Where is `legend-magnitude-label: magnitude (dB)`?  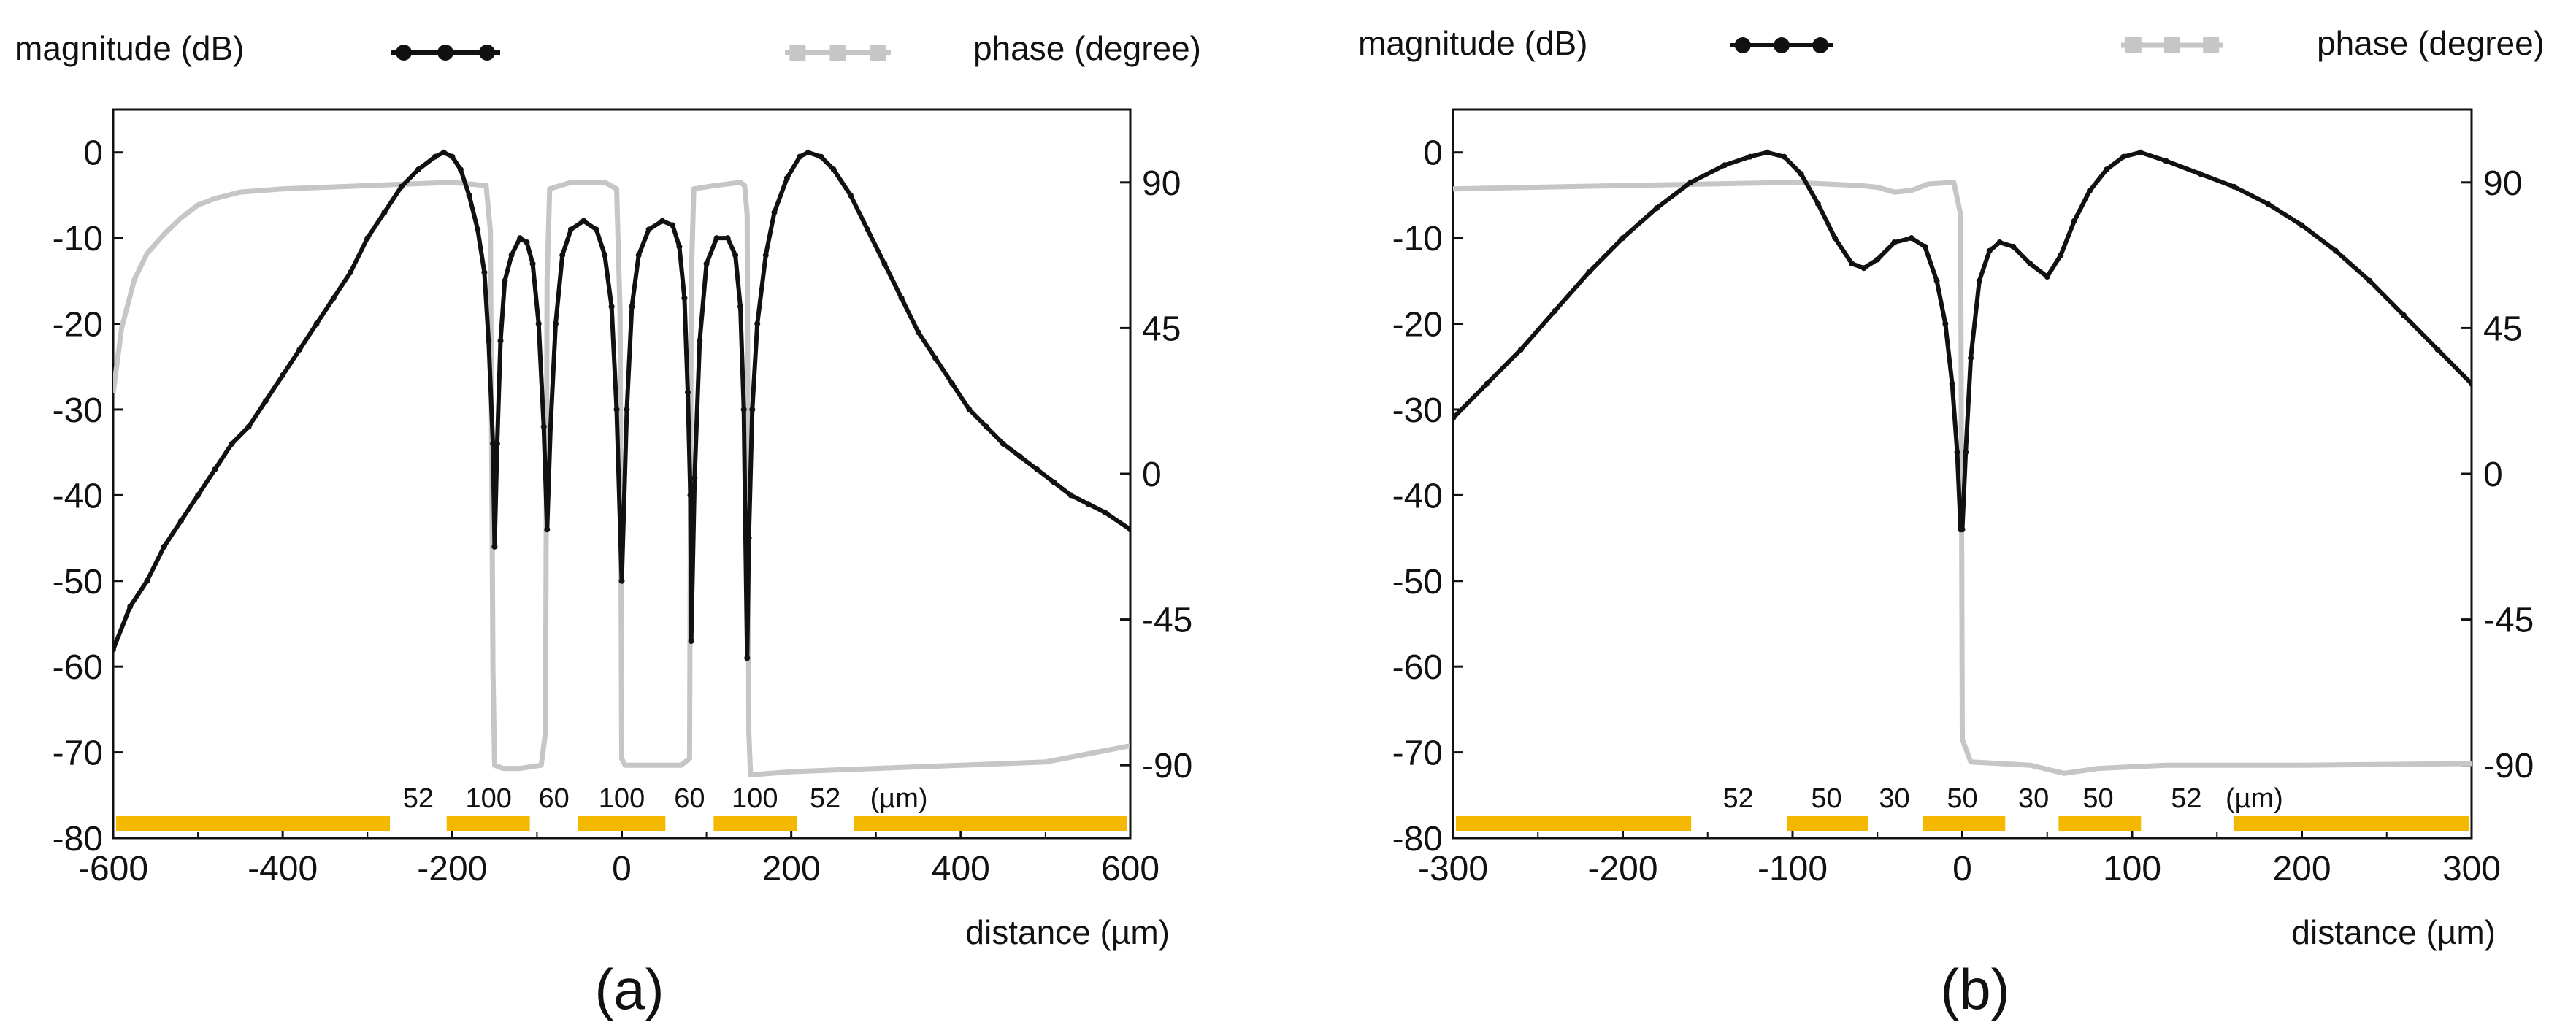 legend-magnitude-label: magnitude (dB) is located at coordinates (130, 48).